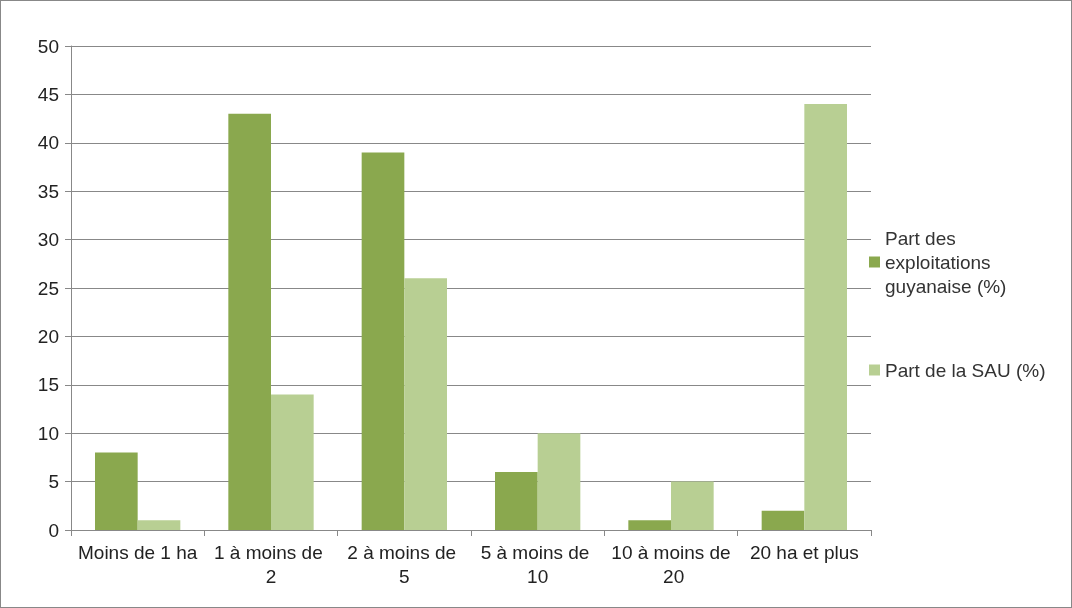 This screenshot has width=1072, height=608. Describe the element at coordinates (53, 530) in the screenshot. I see `y-tick-label: 0` at that location.